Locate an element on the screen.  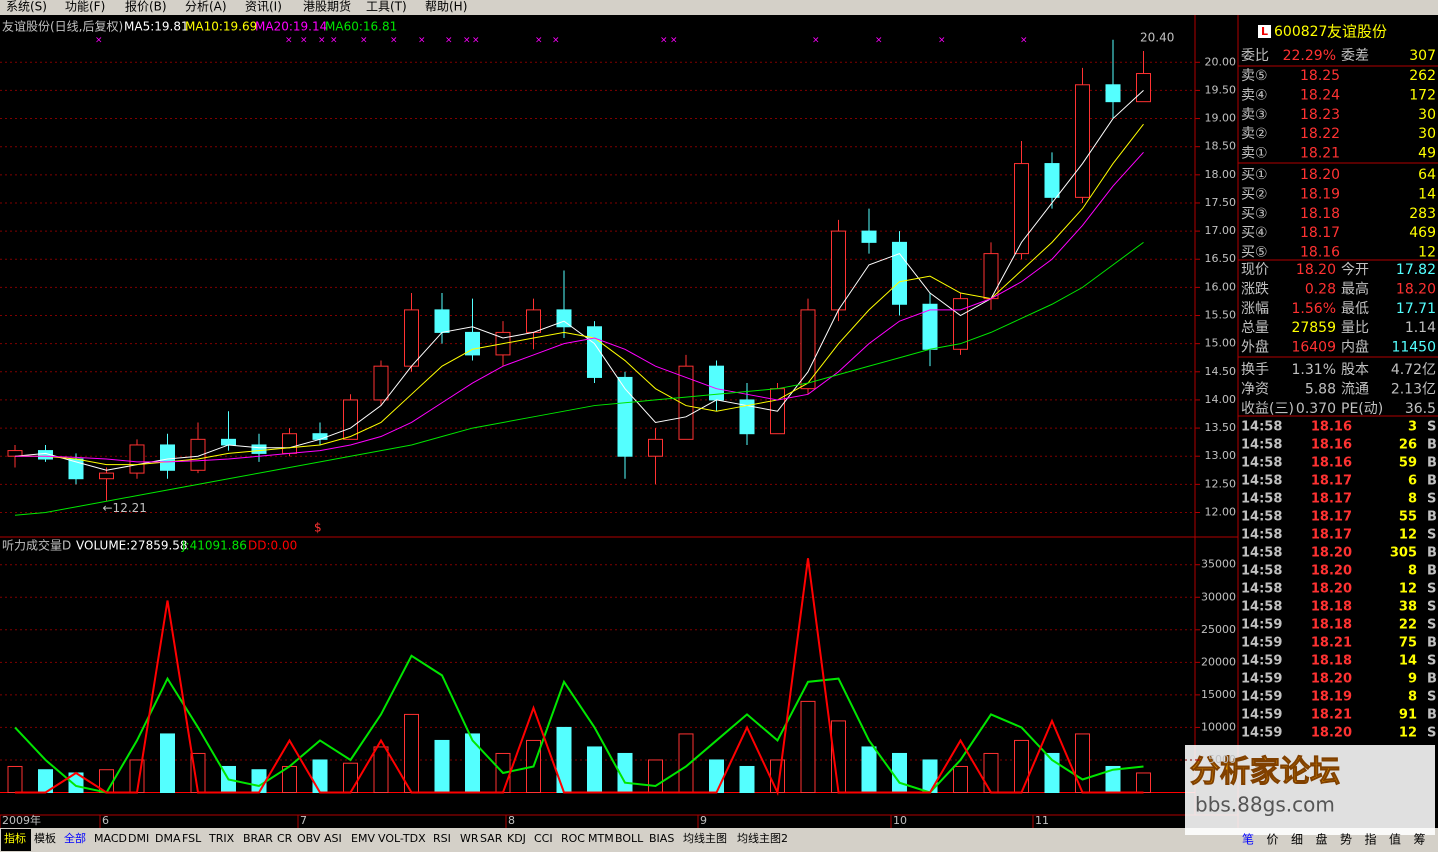
y-tick-label: 14.00 is located at coordinates (1221, 399).